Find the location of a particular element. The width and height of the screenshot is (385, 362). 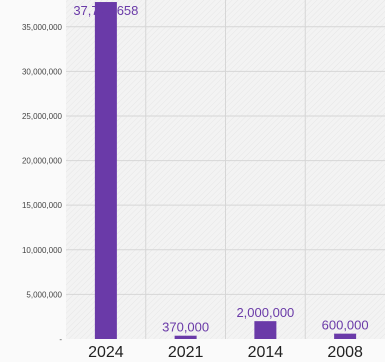

y-tick-label: 10,000,000 is located at coordinates (42, 250).